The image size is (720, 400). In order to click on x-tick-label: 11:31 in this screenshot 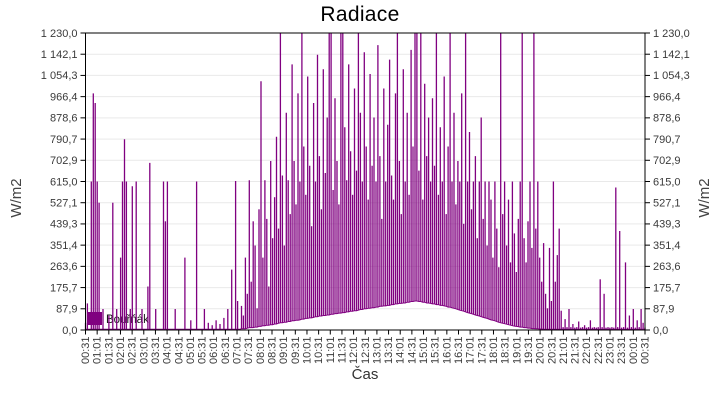, I will do `click(342, 350)`.